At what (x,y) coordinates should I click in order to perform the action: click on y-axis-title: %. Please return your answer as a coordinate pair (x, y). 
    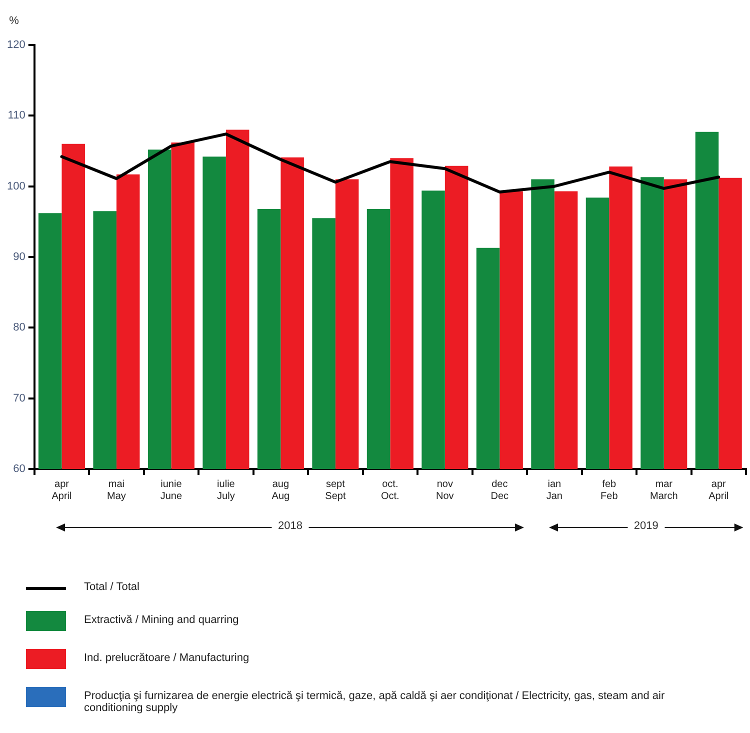
    Looking at the image, I should click on (14, 21).